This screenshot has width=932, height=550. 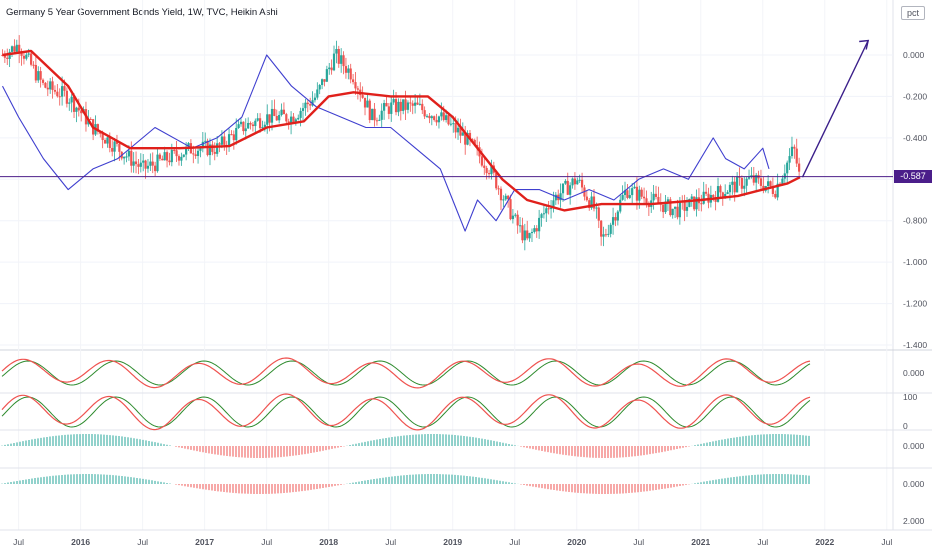 What do you see at coordinates (915, 138) in the screenshot?
I see `y-tick-label: -0.400` at bounding box center [915, 138].